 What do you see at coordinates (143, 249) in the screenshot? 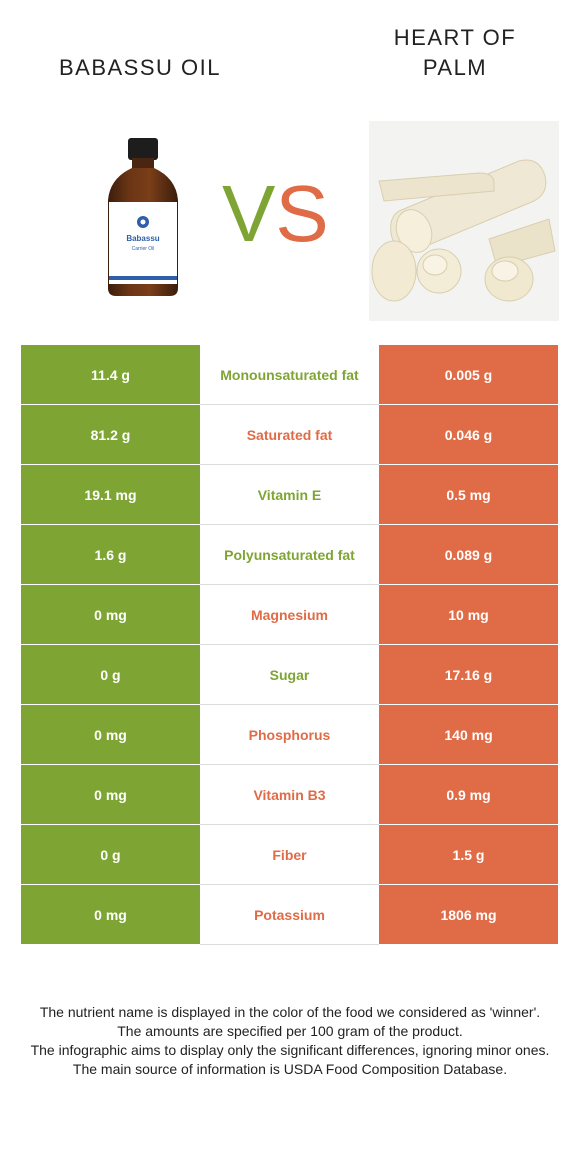
I see `bottle-subtitle-text: Carrier Oil` at bounding box center [143, 249].